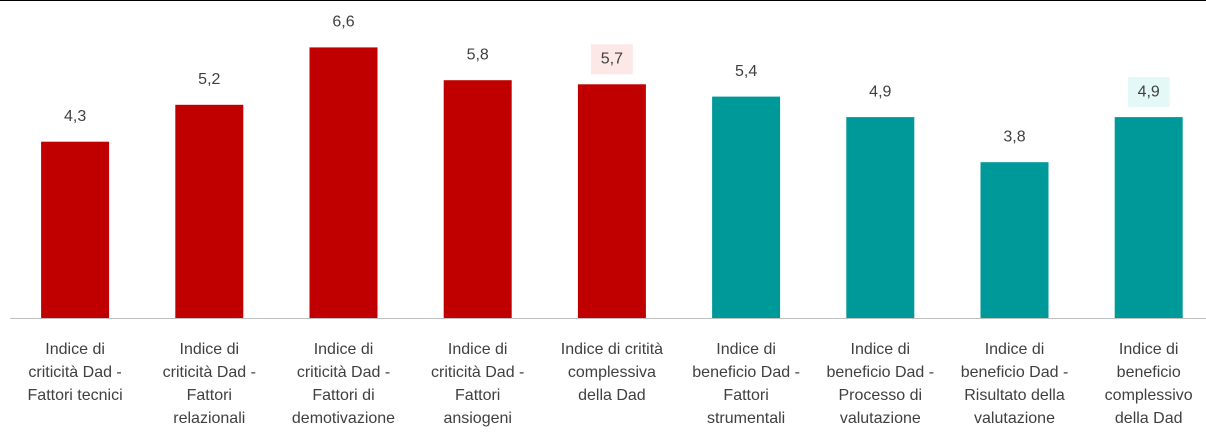 The image size is (1206, 435). I want to click on value-label: 5,8, so click(478, 54).